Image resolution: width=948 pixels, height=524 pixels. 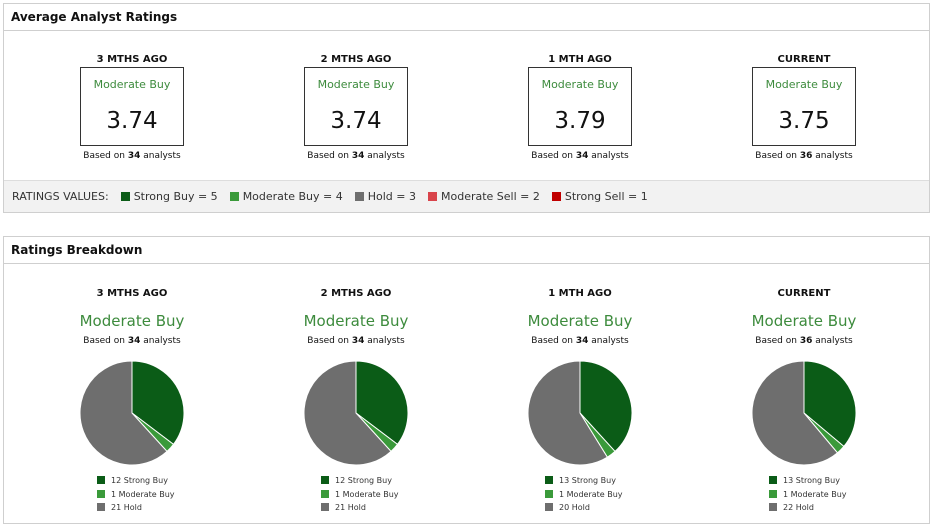 What do you see at coordinates (391, 196) in the screenshot?
I see `legend-text: Hold = 3` at bounding box center [391, 196].